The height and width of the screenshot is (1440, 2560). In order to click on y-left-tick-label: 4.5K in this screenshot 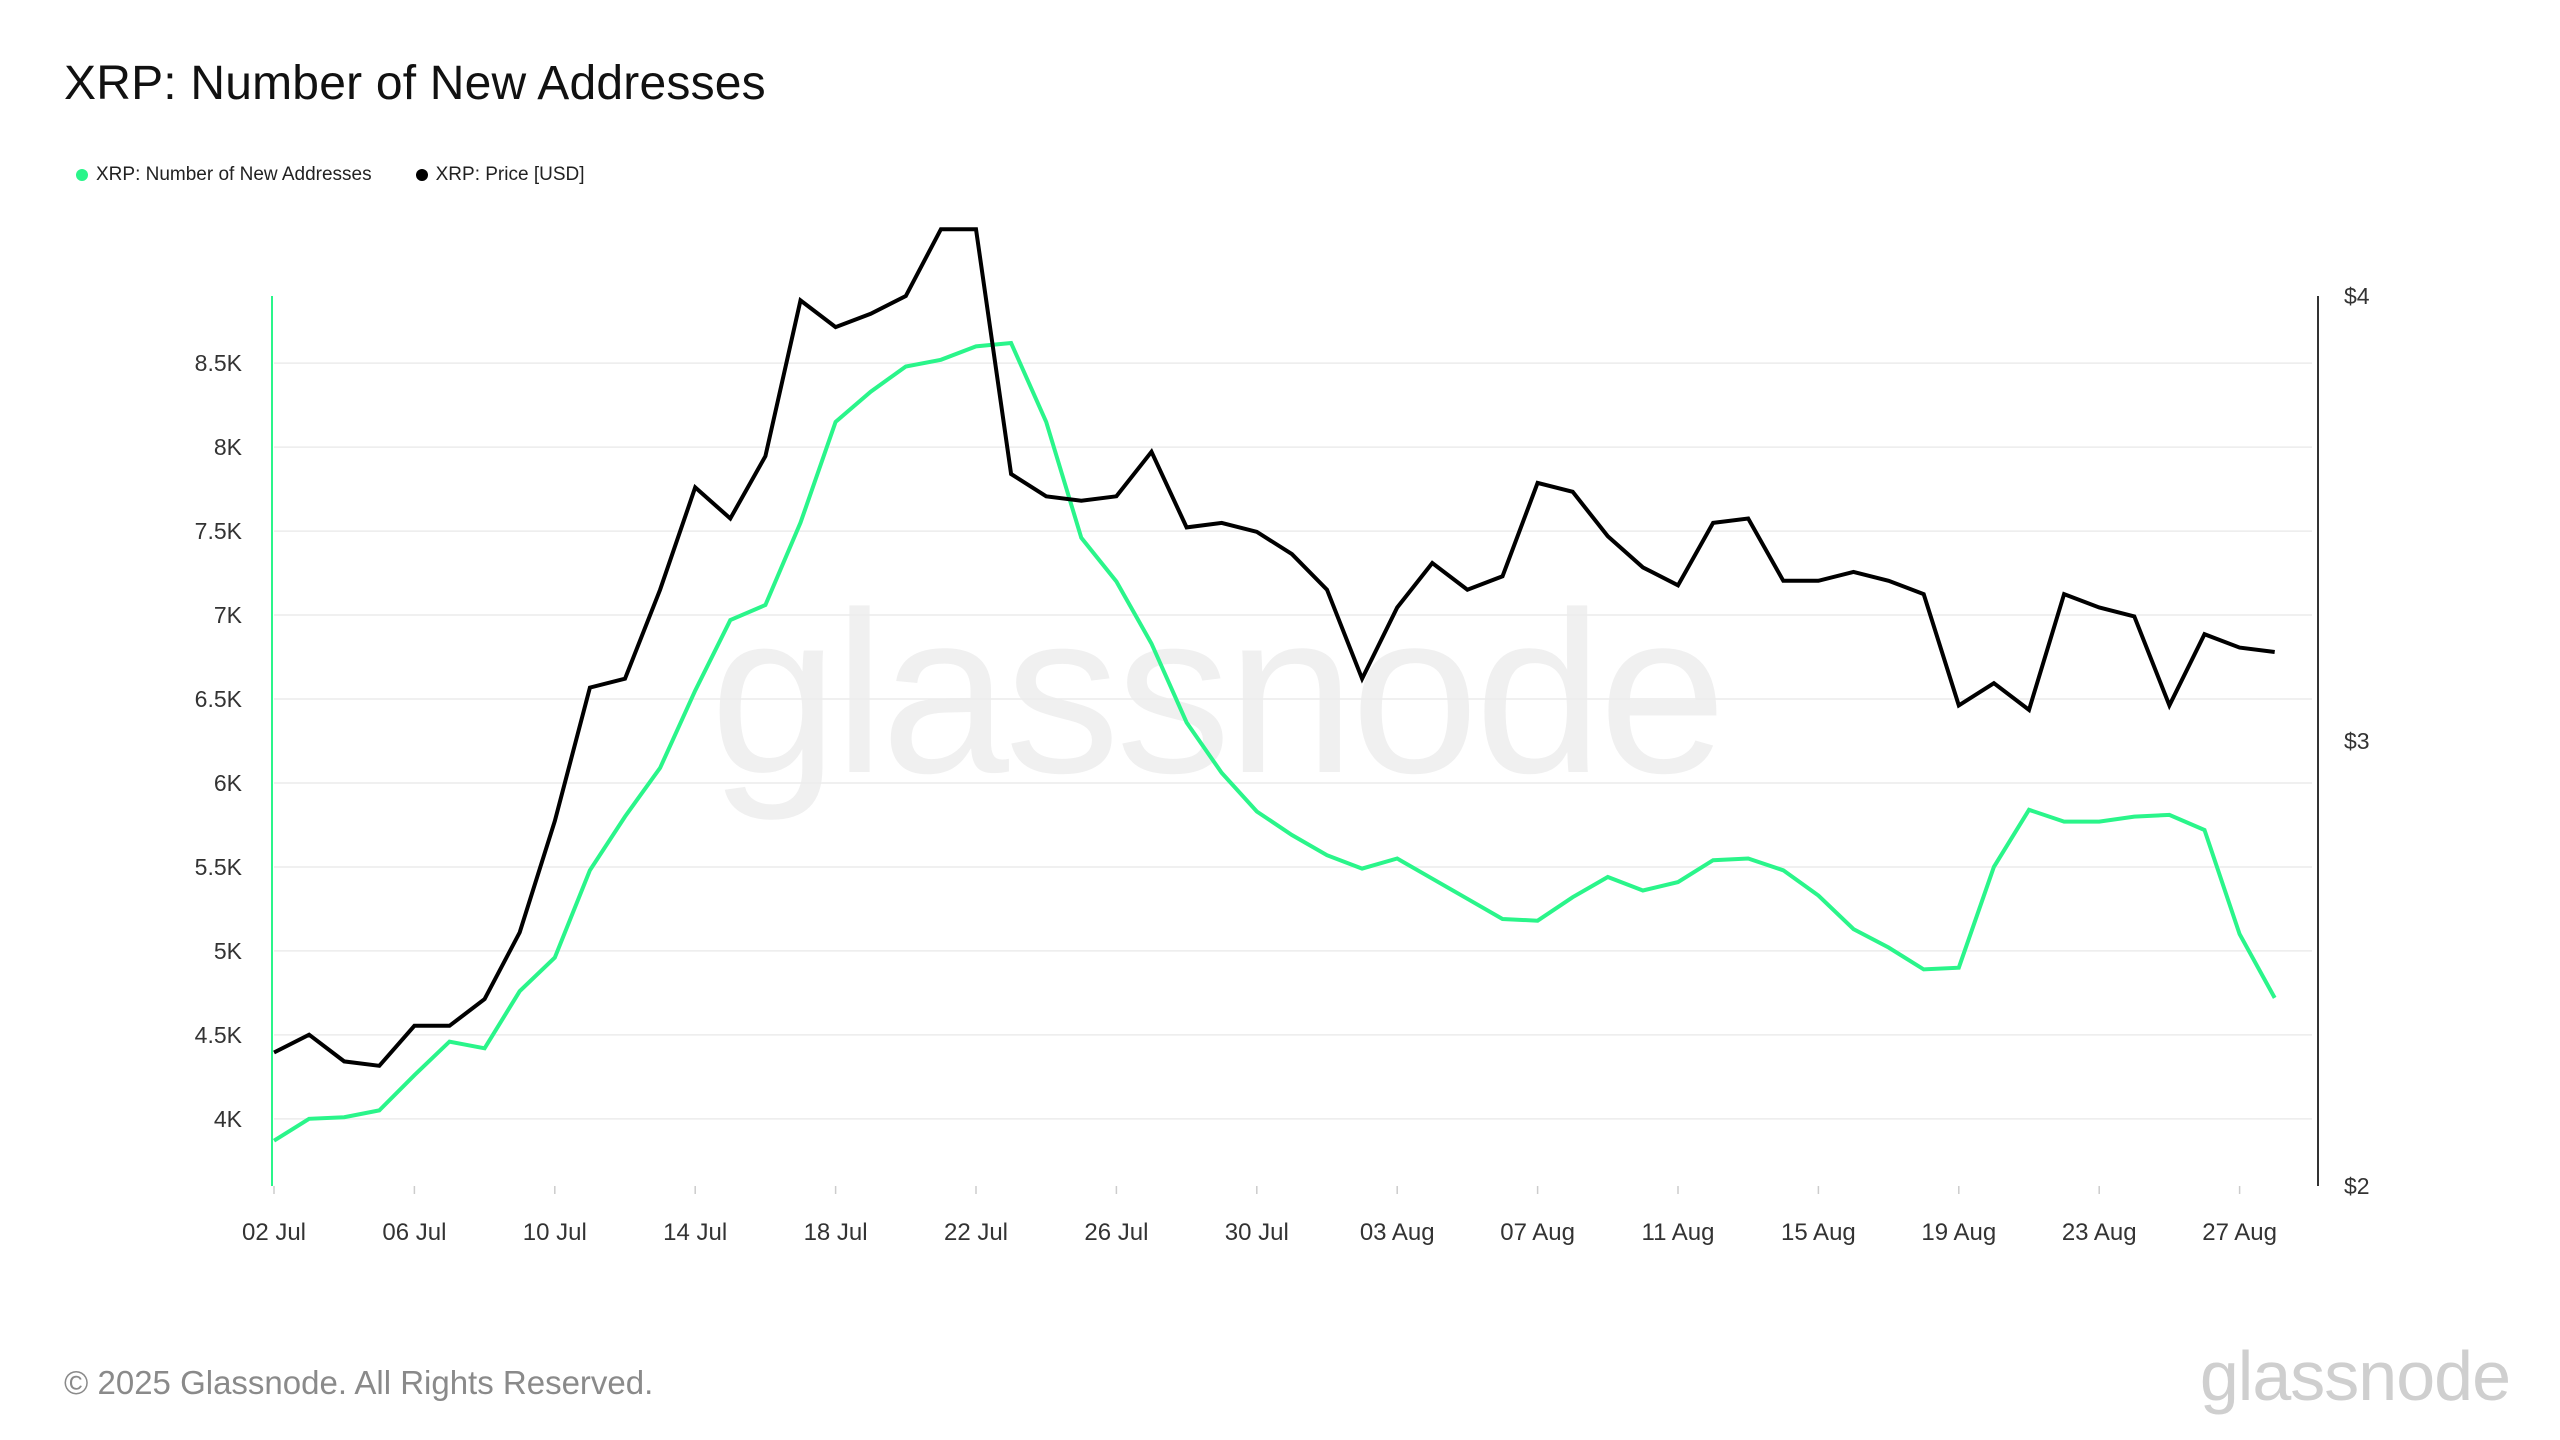, I will do `click(219, 1035)`.